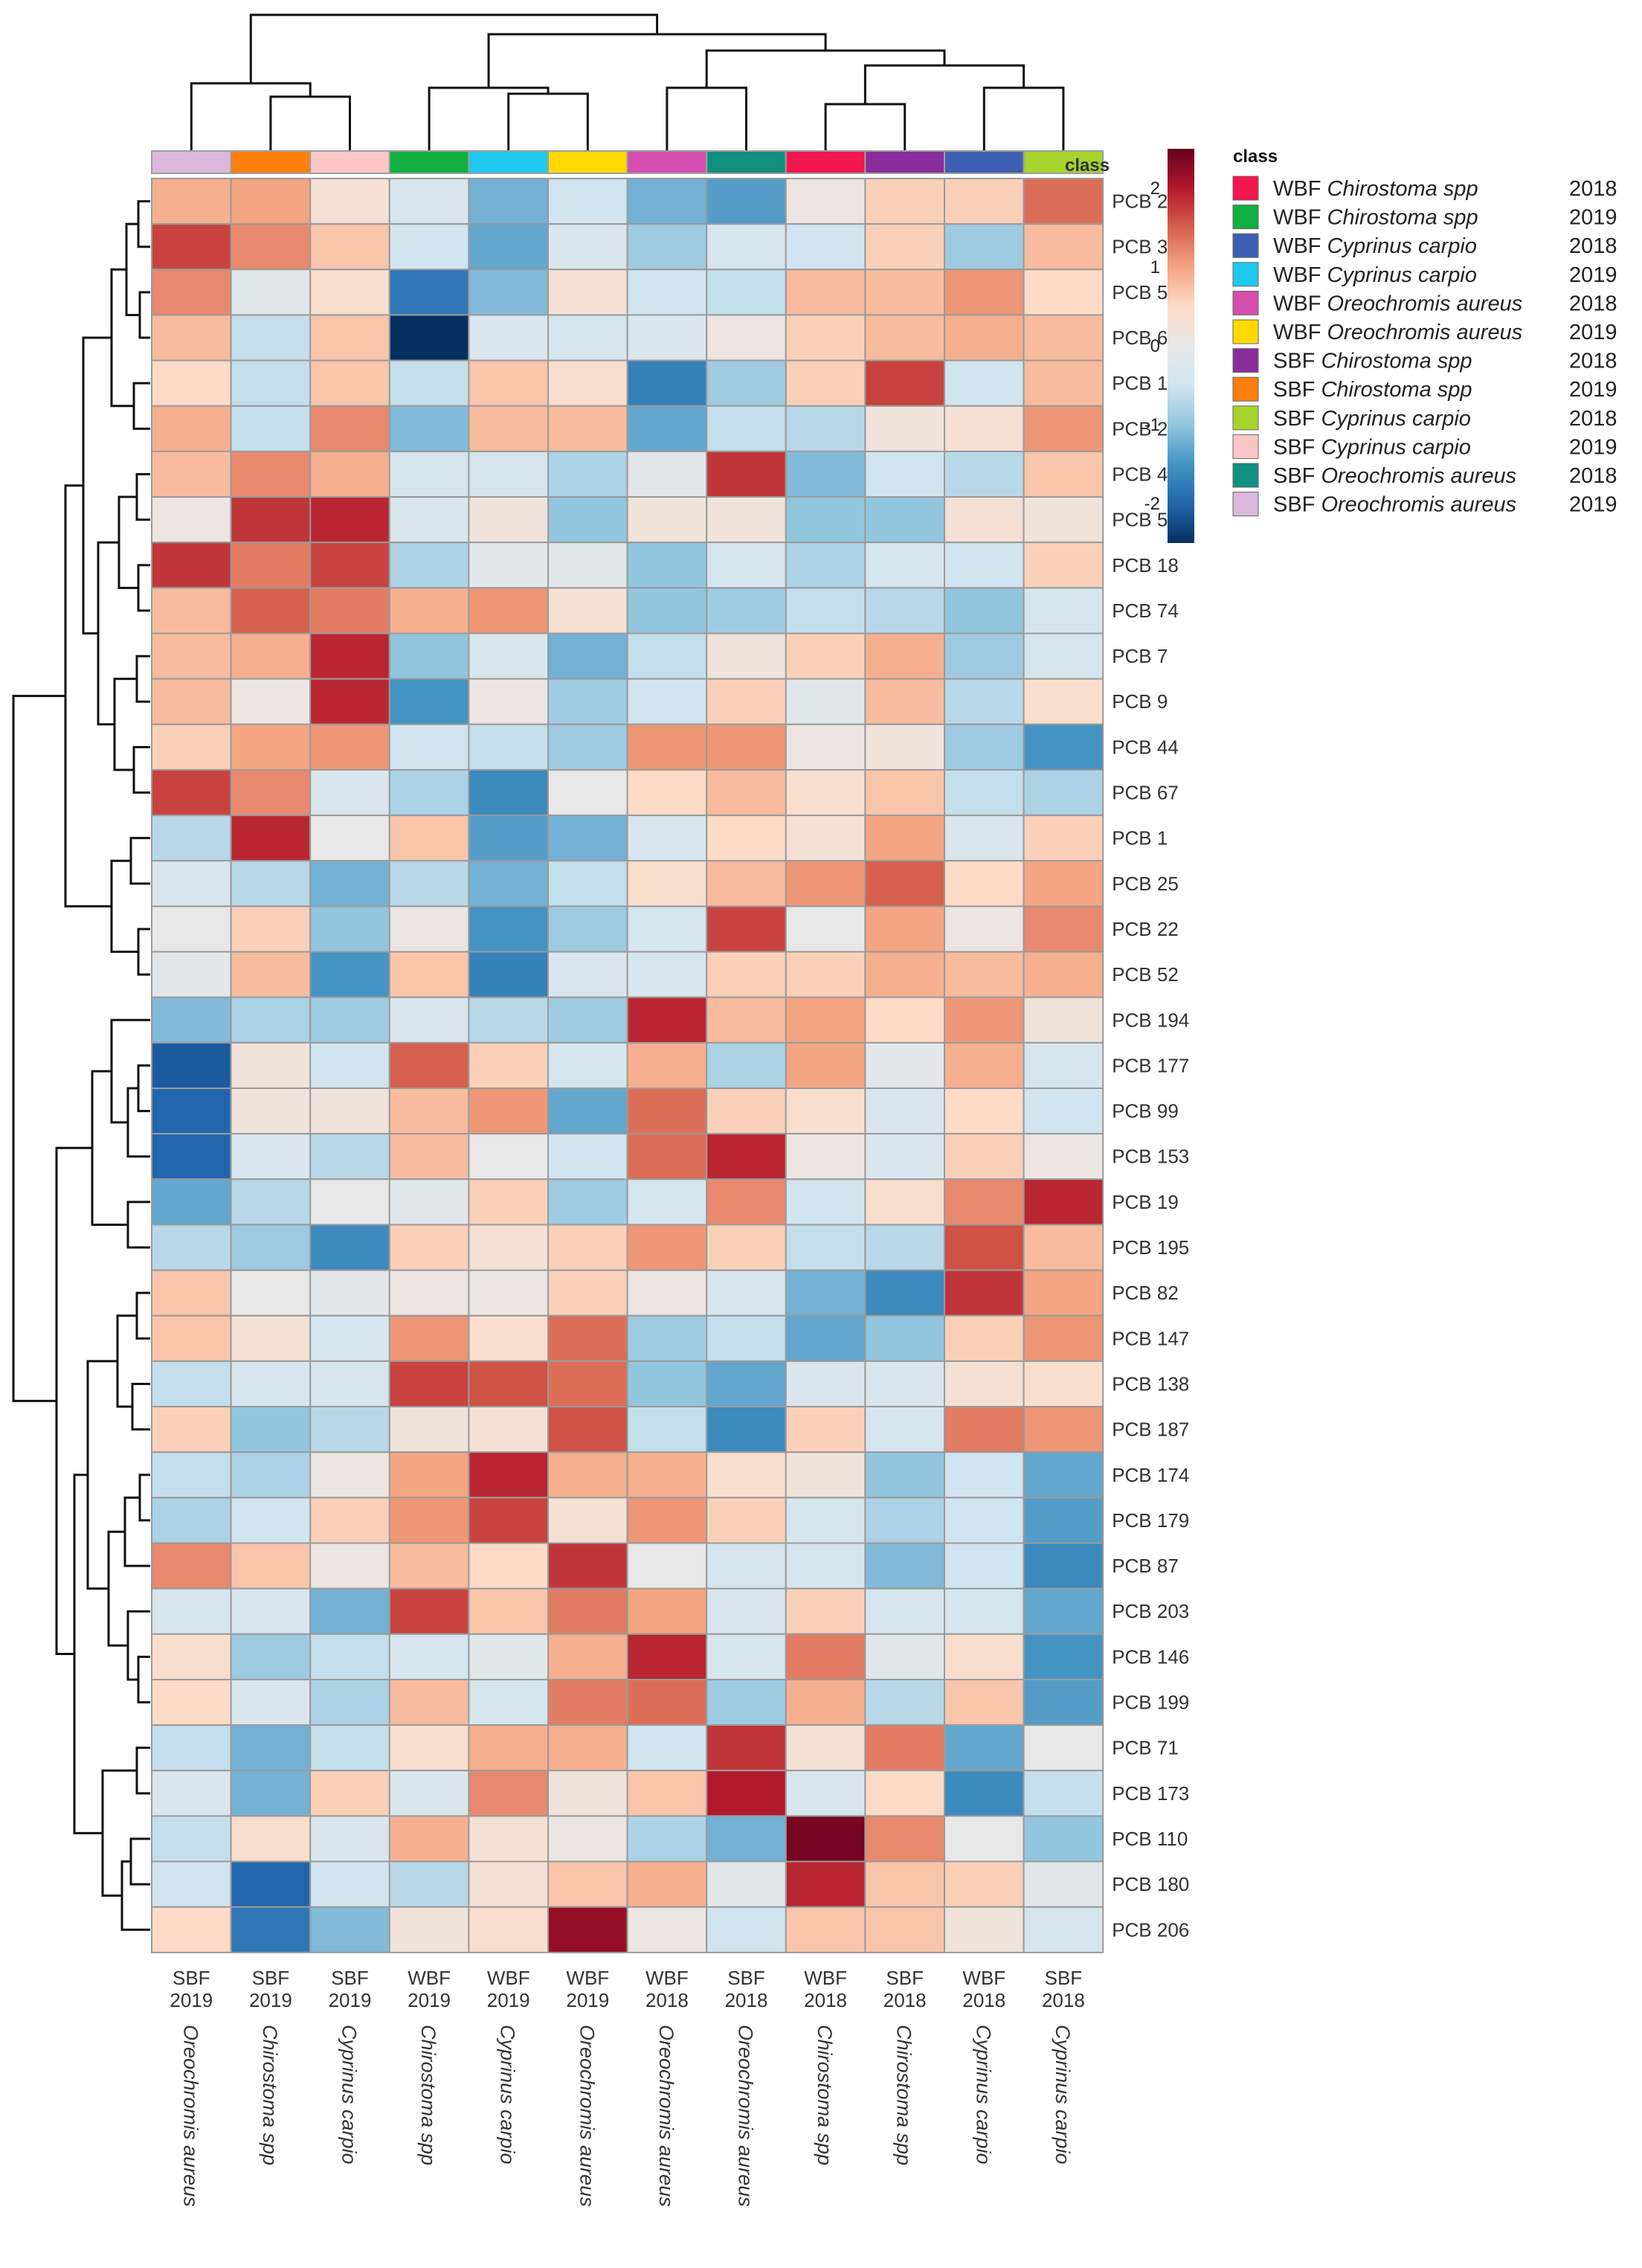  What do you see at coordinates (746, 1978) in the screenshot?
I see `column-label-group: SBF` at bounding box center [746, 1978].